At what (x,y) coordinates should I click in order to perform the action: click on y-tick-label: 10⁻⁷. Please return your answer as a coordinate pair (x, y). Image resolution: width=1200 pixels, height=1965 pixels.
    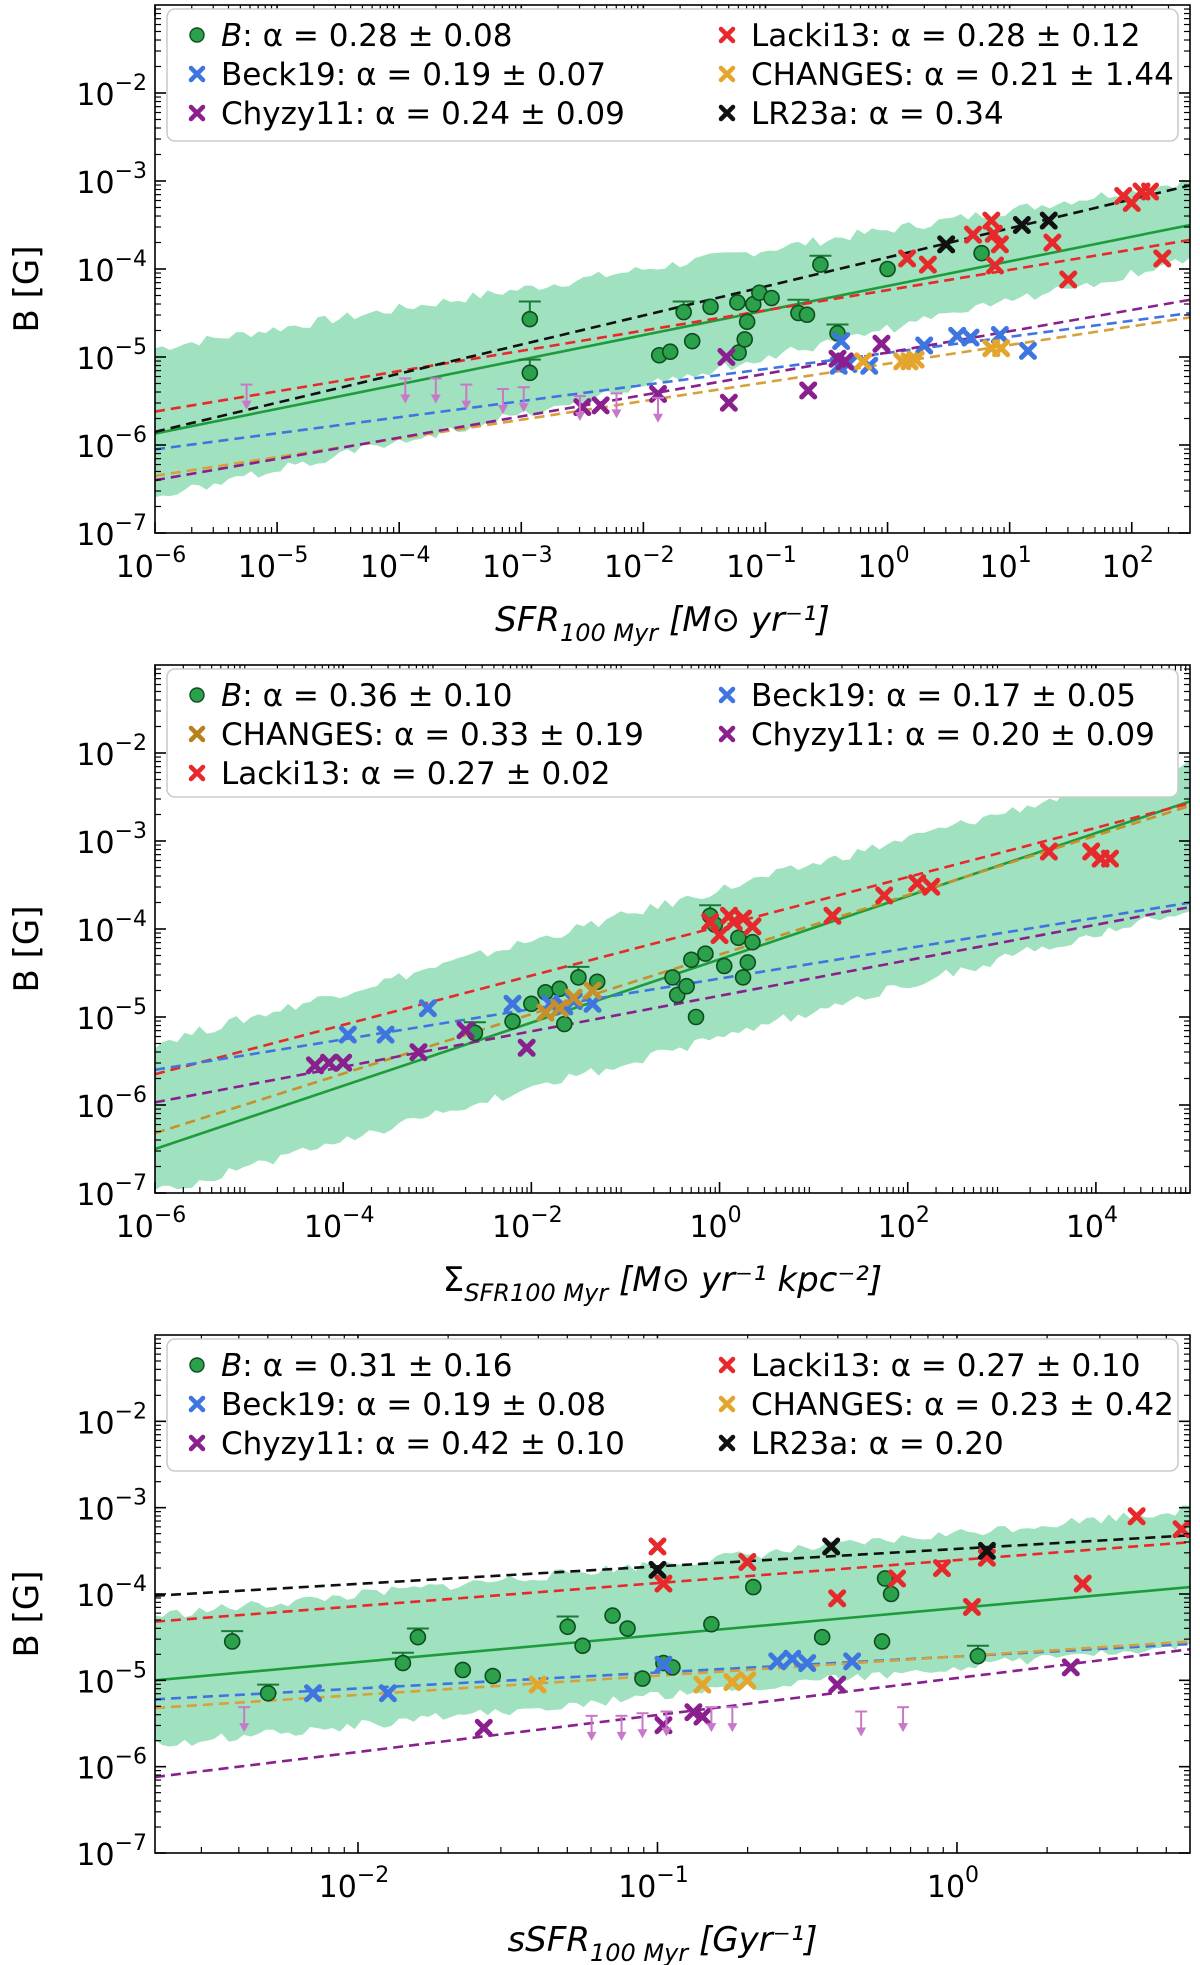
    Looking at the image, I should click on (111, 1192).